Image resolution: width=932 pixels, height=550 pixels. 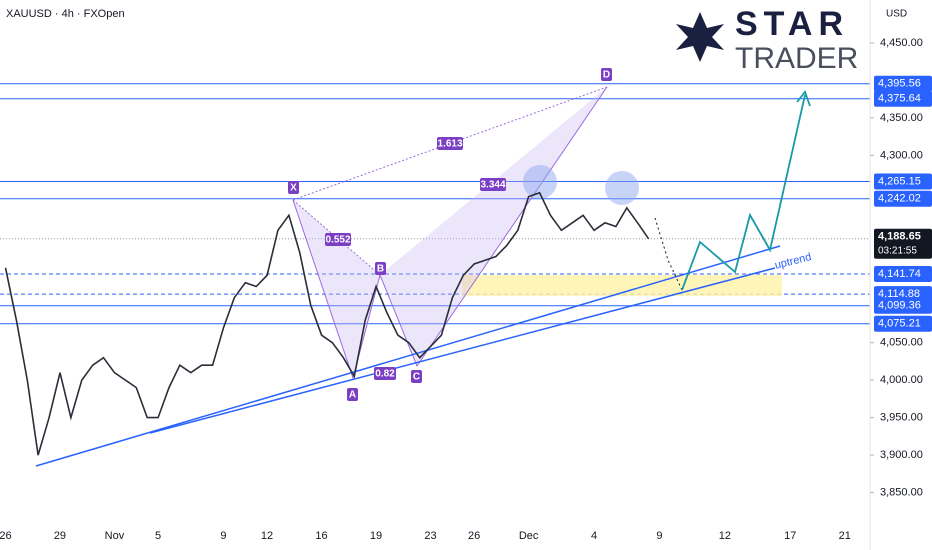 I want to click on countdown: 03:21:55, so click(x=897, y=250).